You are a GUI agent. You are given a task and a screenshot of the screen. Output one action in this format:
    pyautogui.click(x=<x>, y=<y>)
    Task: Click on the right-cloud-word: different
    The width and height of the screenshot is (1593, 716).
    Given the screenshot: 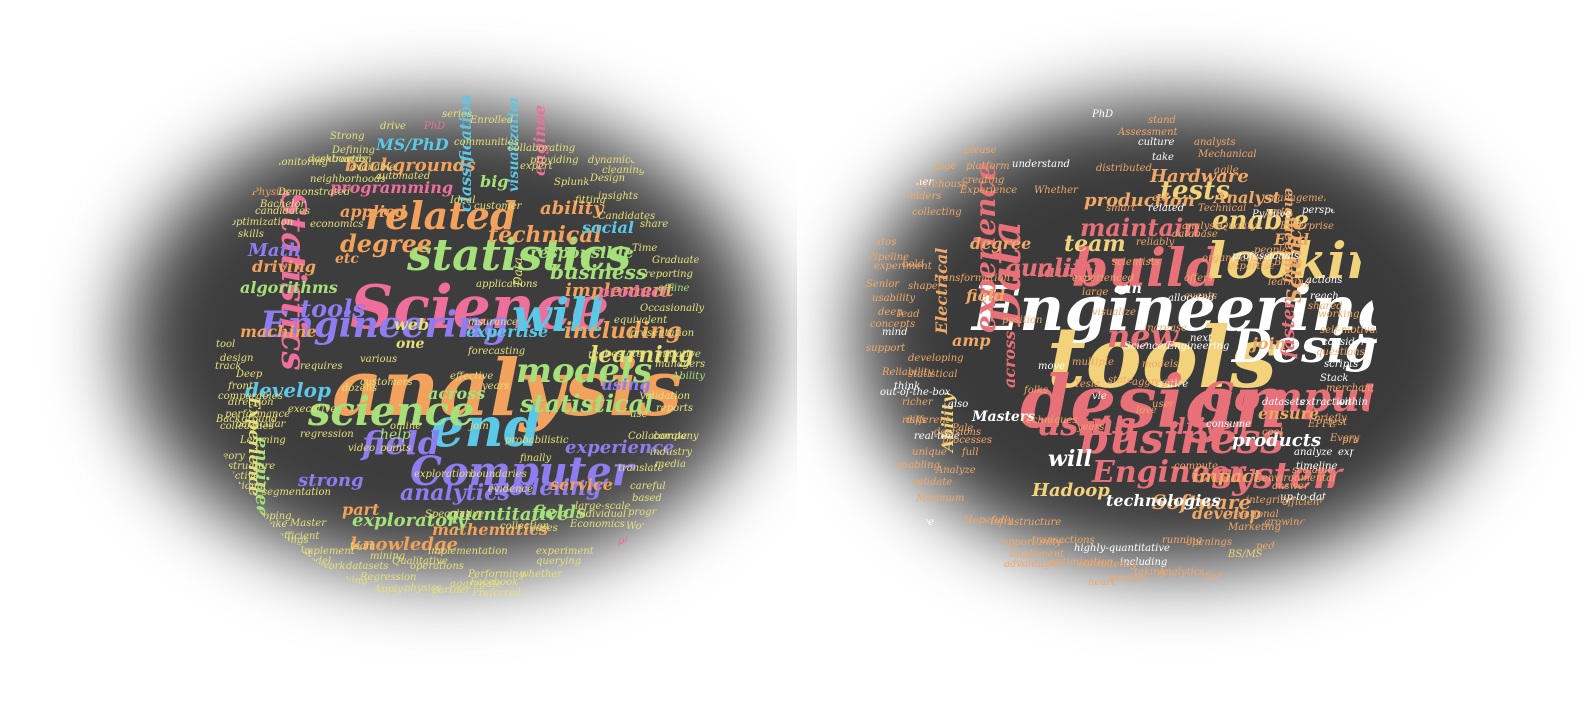 What is the action you would take?
    pyautogui.click(x=928, y=420)
    